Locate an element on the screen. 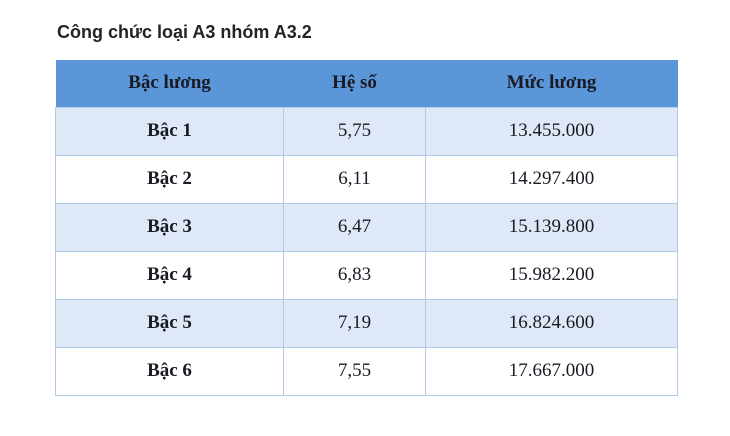  table-row: Bậc 2 6,11 14.297.400 is located at coordinates (366, 179).